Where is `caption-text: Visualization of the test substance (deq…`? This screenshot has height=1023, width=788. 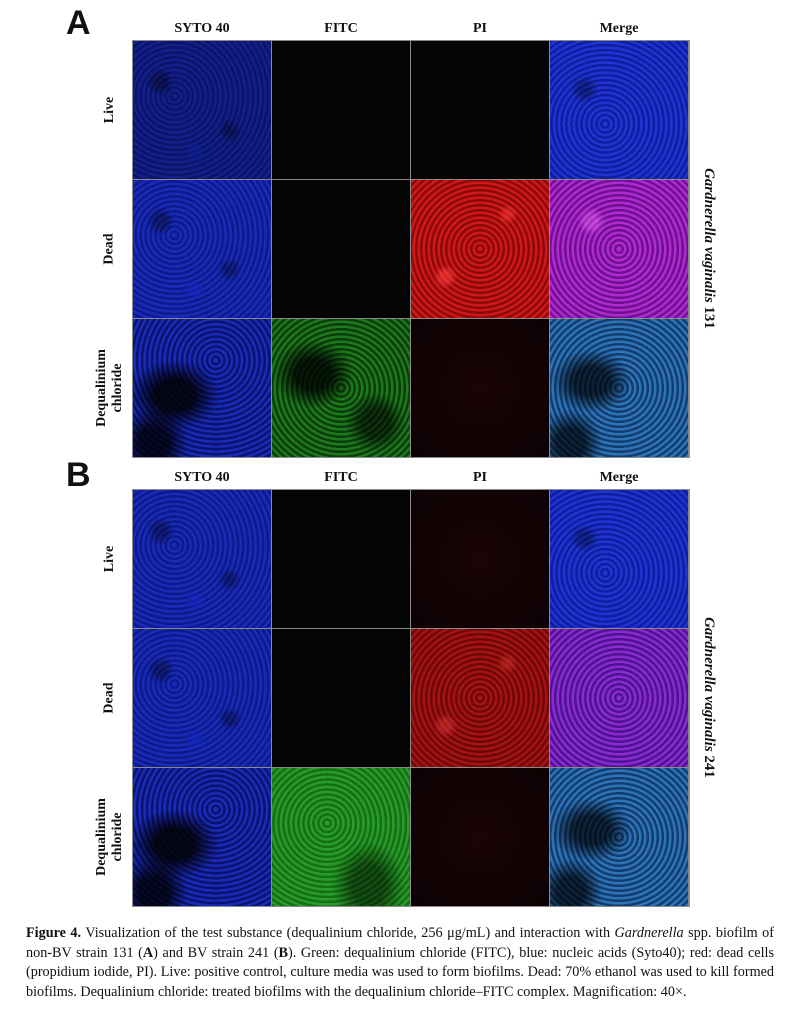
caption-text: Visualization of the test substance (deq… is located at coordinates (348, 933).